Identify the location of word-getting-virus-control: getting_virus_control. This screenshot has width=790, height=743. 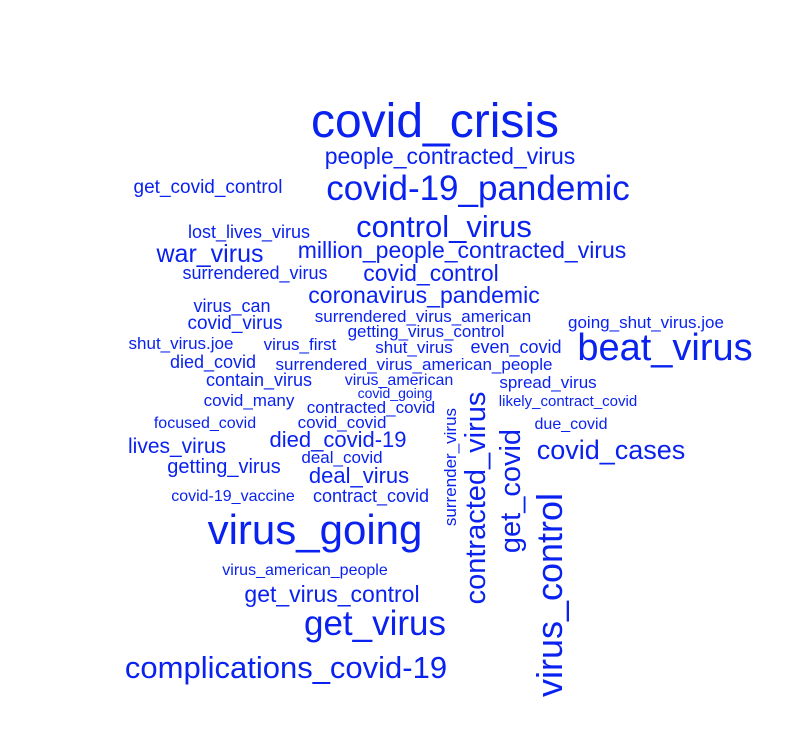
(426, 331).